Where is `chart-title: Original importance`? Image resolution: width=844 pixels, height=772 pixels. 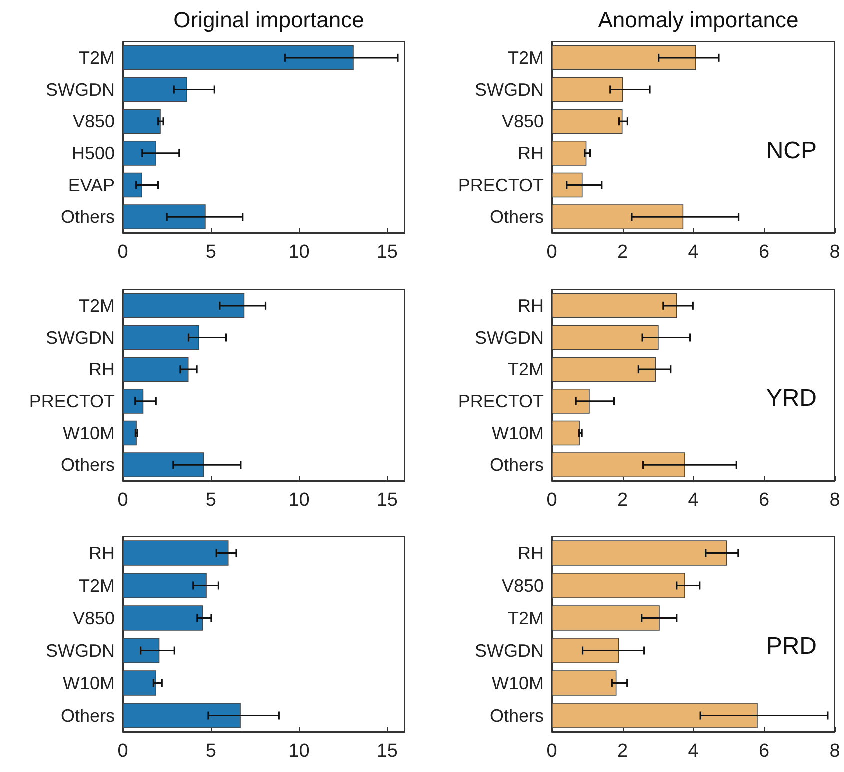
chart-title: Original importance is located at coordinates (269, 20).